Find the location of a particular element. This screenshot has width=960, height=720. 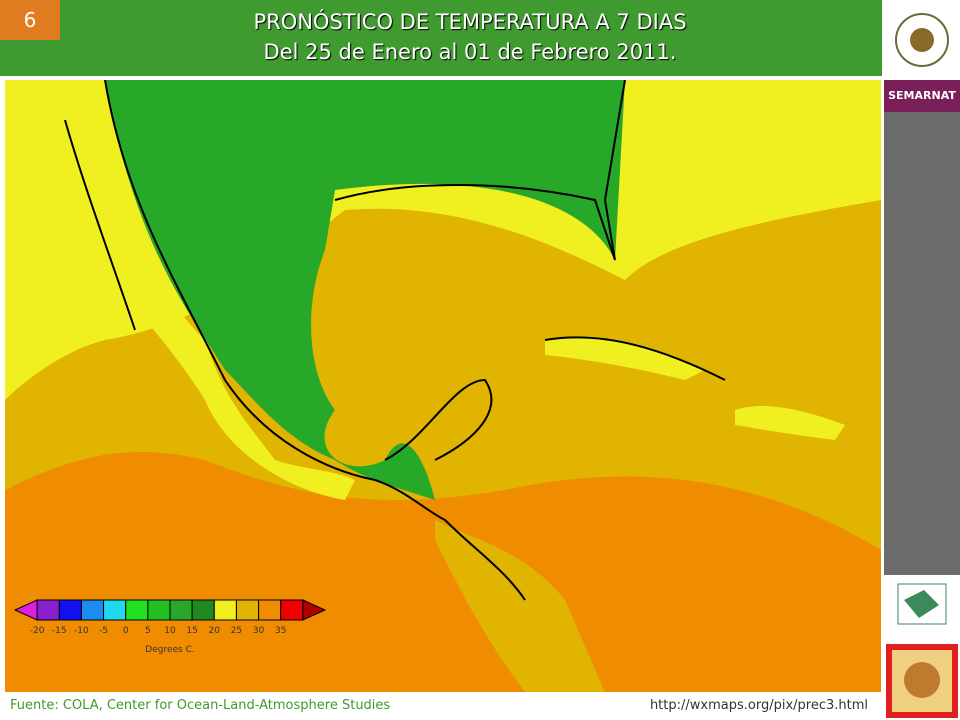

legend-unit: Degrees C. is located at coordinates (169, 650).